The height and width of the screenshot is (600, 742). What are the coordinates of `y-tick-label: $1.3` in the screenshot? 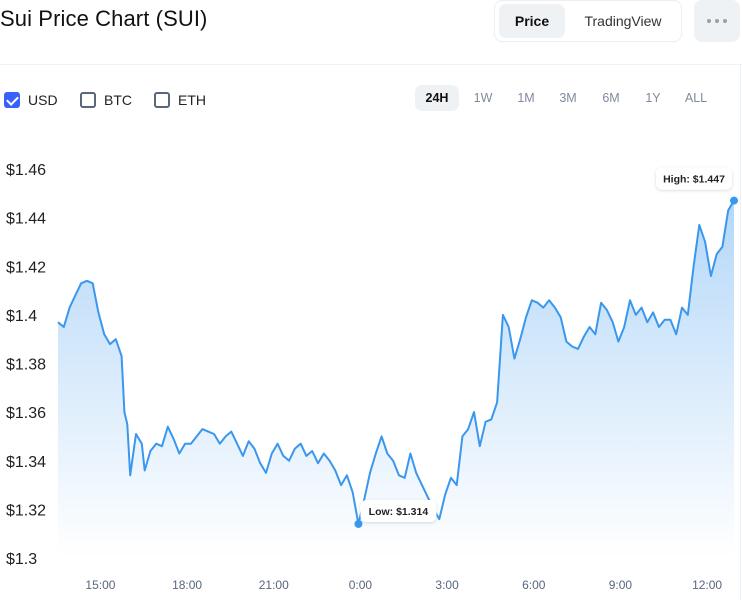 It's located at (21, 559).